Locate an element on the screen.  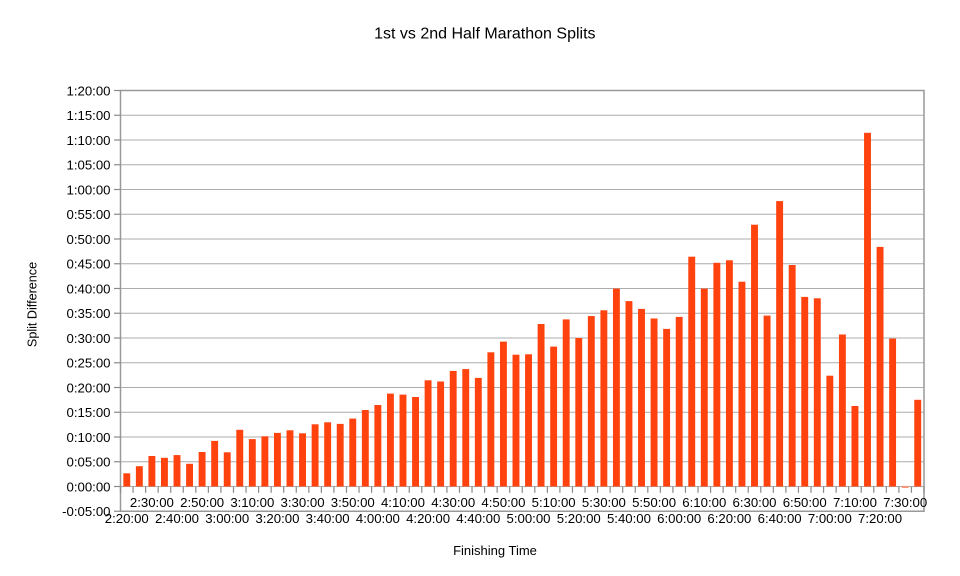
svg-text: 0:40:00 is located at coordinates (89, 288).